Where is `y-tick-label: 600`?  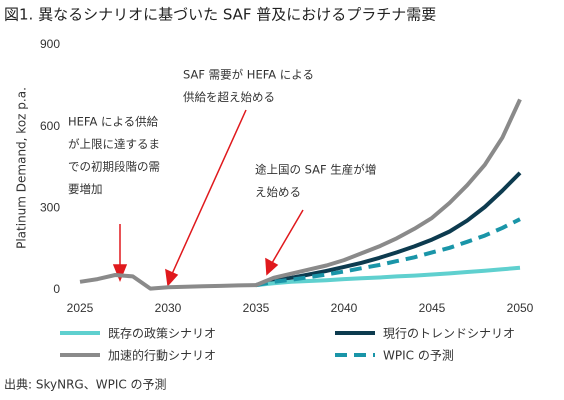
y-tick-label: 600 is located at coordinates (50, 126).